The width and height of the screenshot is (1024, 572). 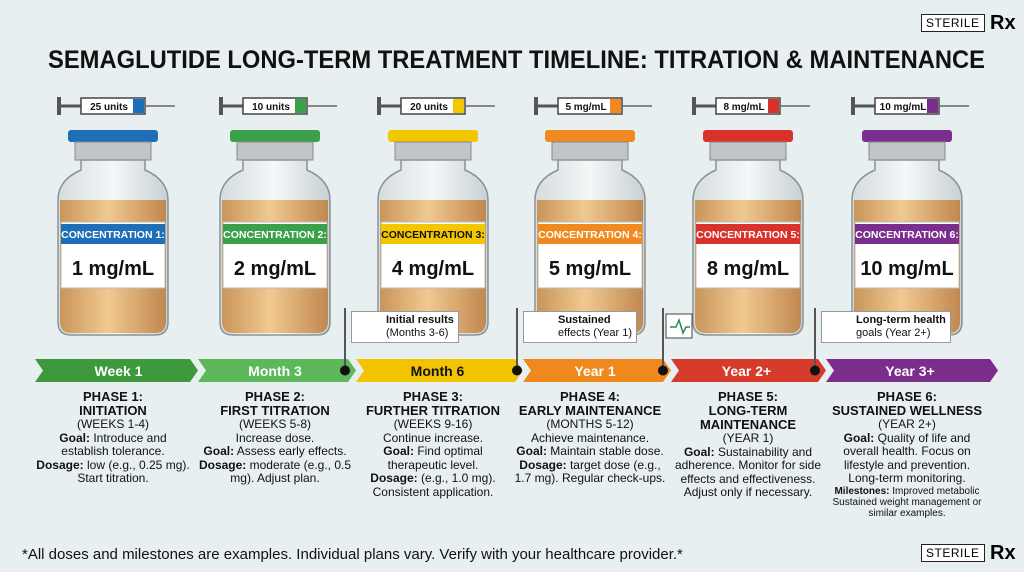 I want to click on timeline-label: Month 3, so click(x=275, y=371).